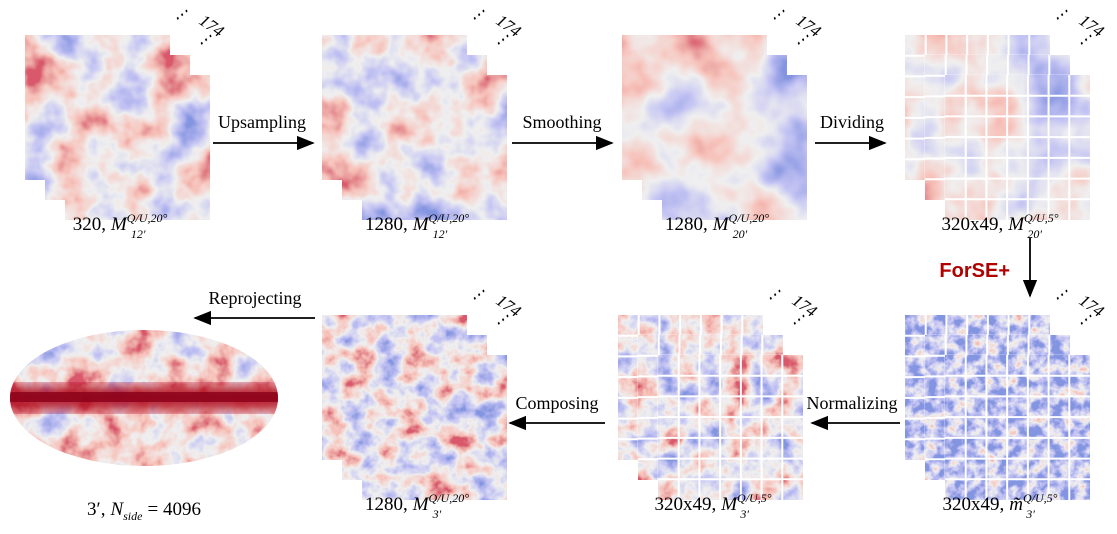  What do you see at coordinates (852, 122) in the screenshot?
I see `step-label: Dividing` at bounding box center [852, 122].